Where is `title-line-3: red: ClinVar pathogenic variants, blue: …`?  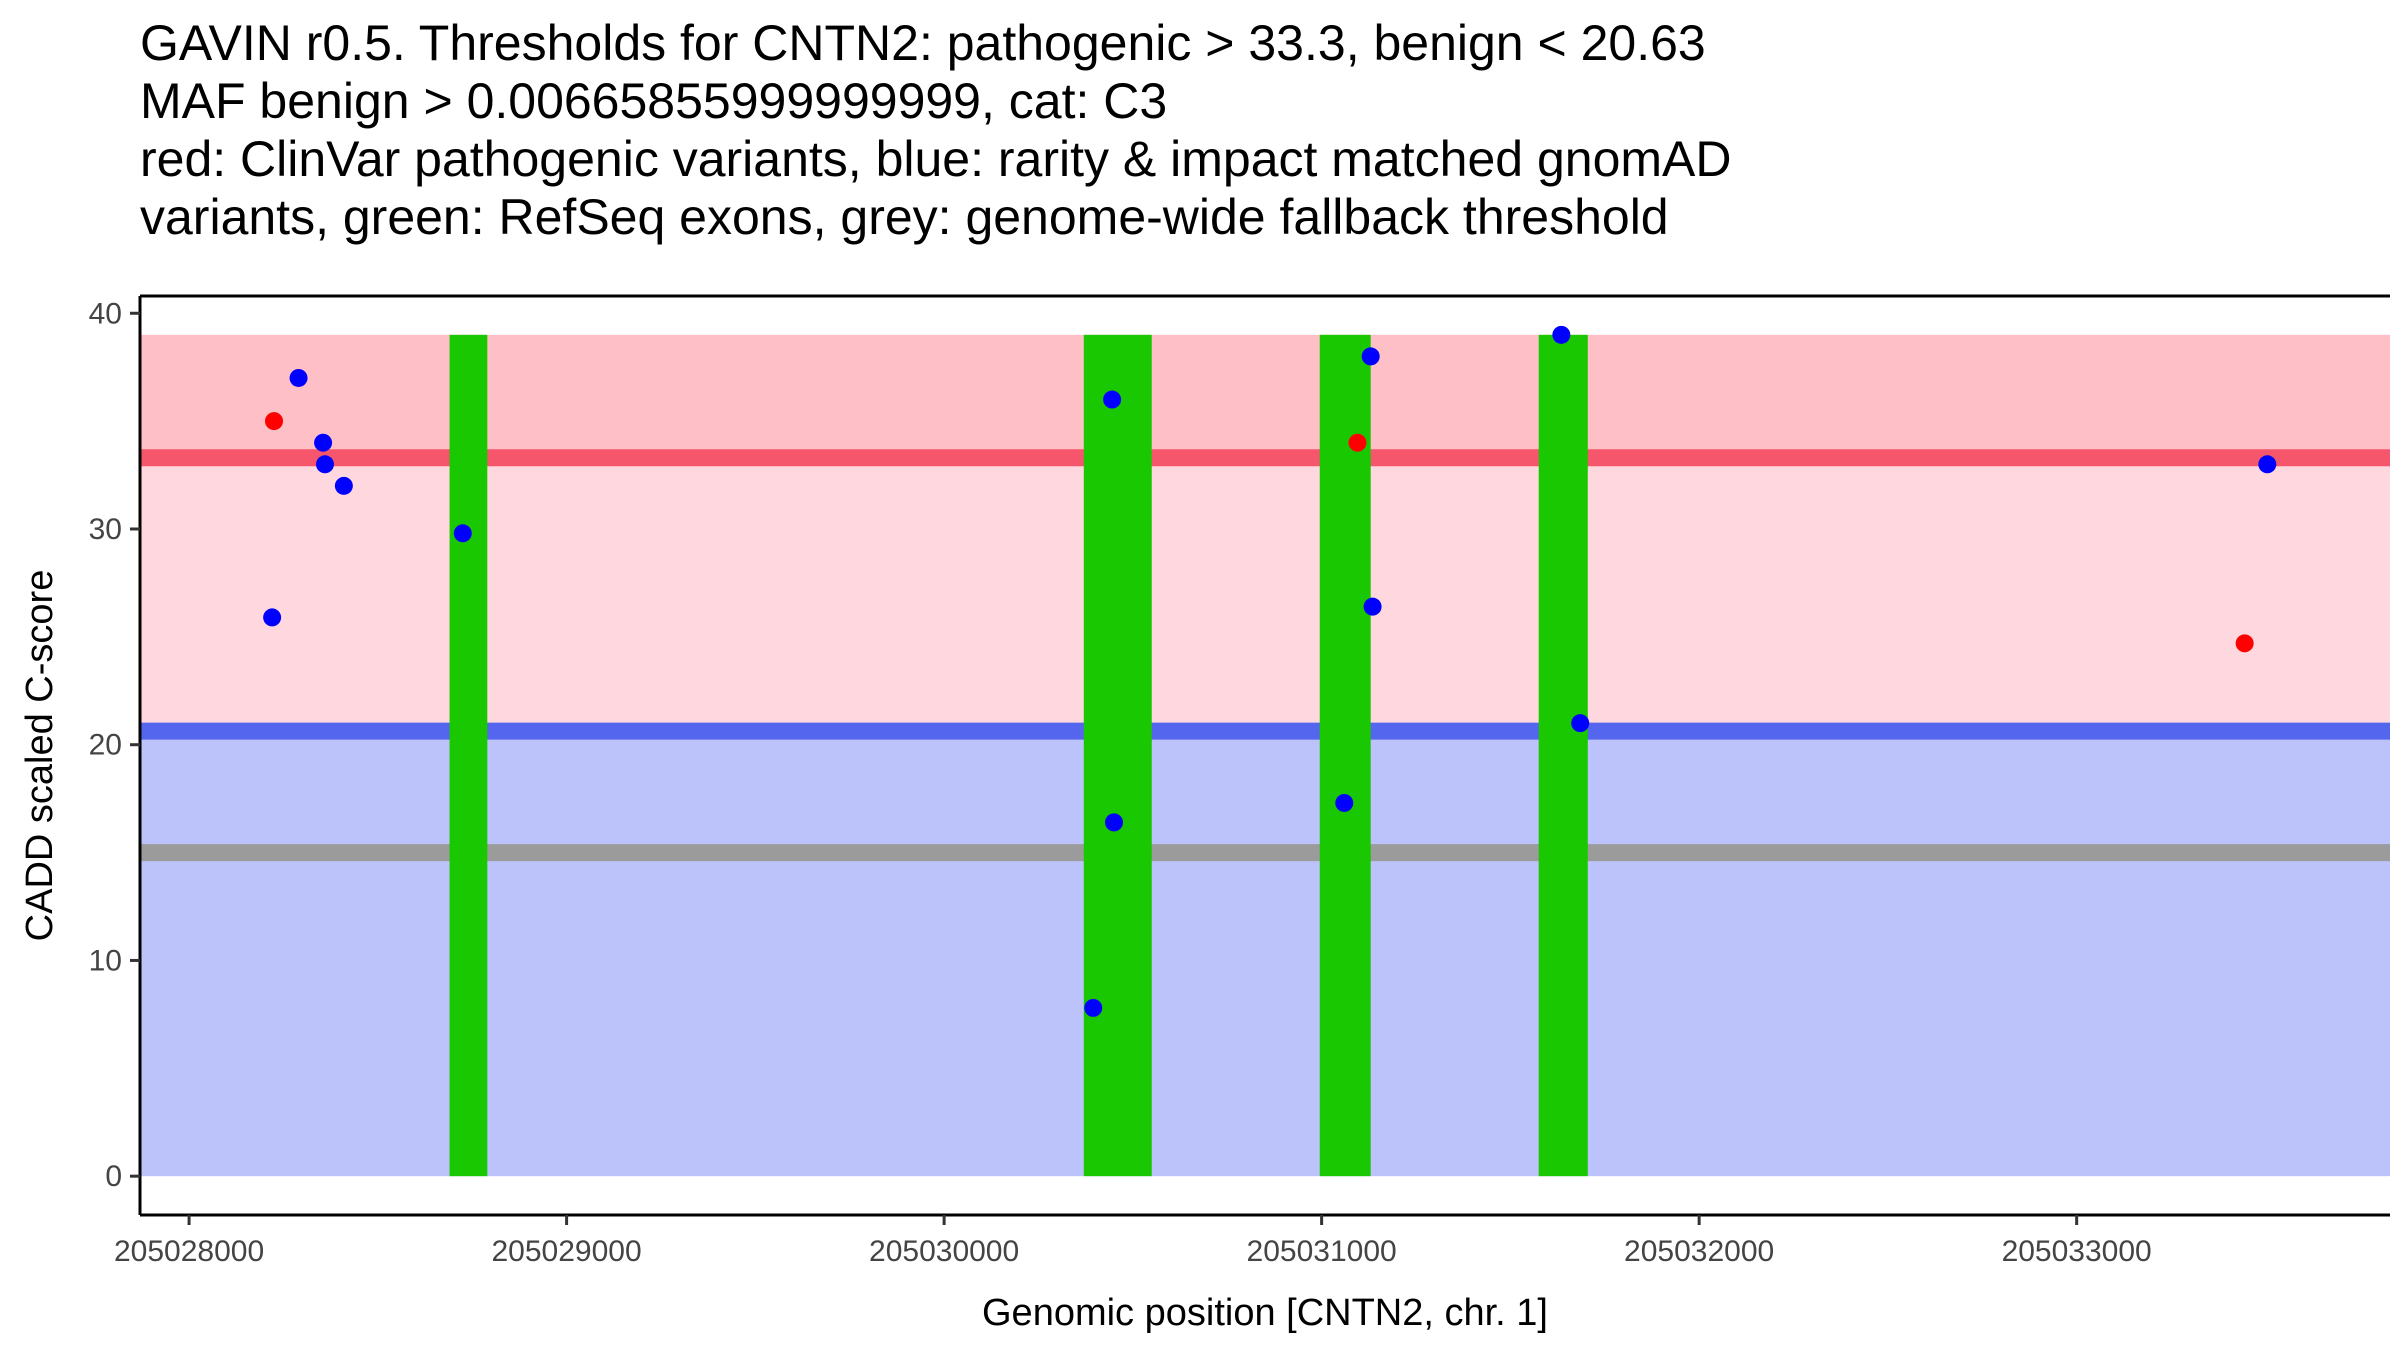
title-line-3: red: ClinVar pathogenic variants, blue: … is located at coordinates (936, 159).